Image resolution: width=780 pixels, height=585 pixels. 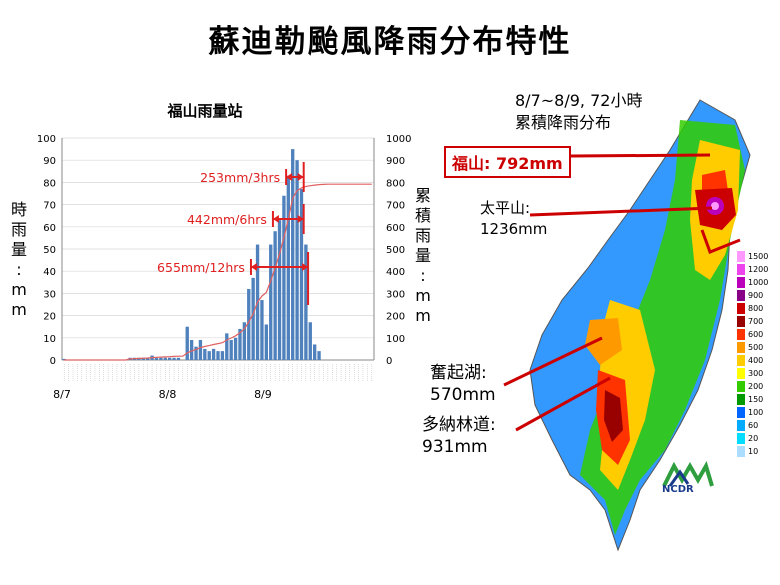 I want to click on legend-item: 60, so click(x=755, y=425).